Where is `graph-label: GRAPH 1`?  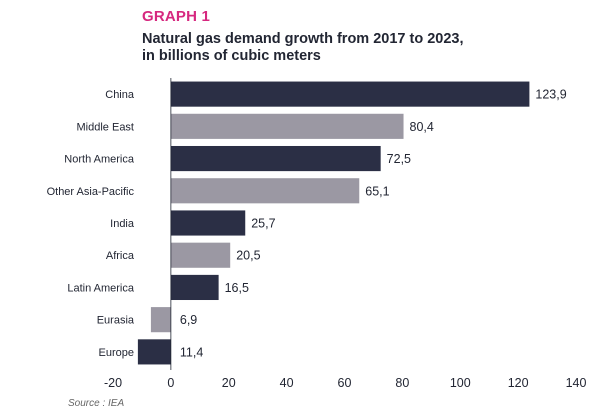
graph-label: GRAPH 1 is located at coordinates (176, 16).